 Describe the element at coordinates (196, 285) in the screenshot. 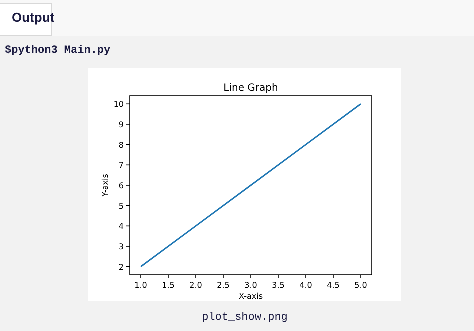

I see `x-tick-label: 2.0` at that location.